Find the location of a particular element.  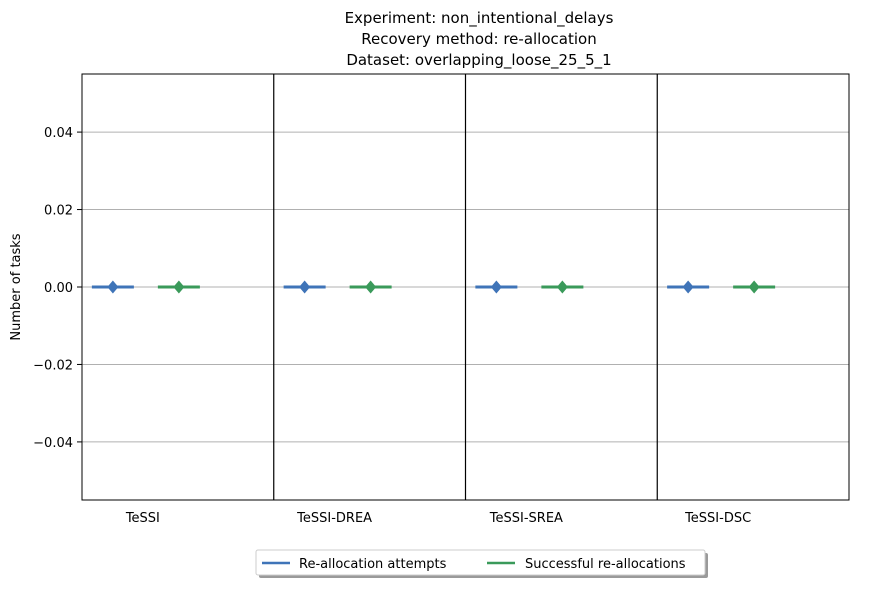

y-axis-label: Number of tasks is located at coordinates (16, 286).